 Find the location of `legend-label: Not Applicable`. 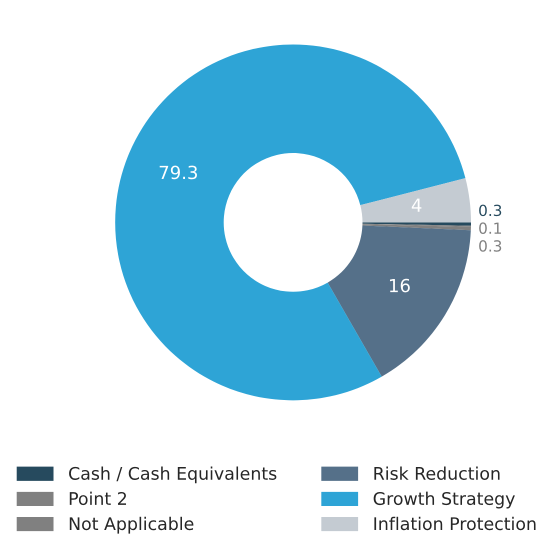

legend-label: Not Applicable is located at coordinates (132, 525).